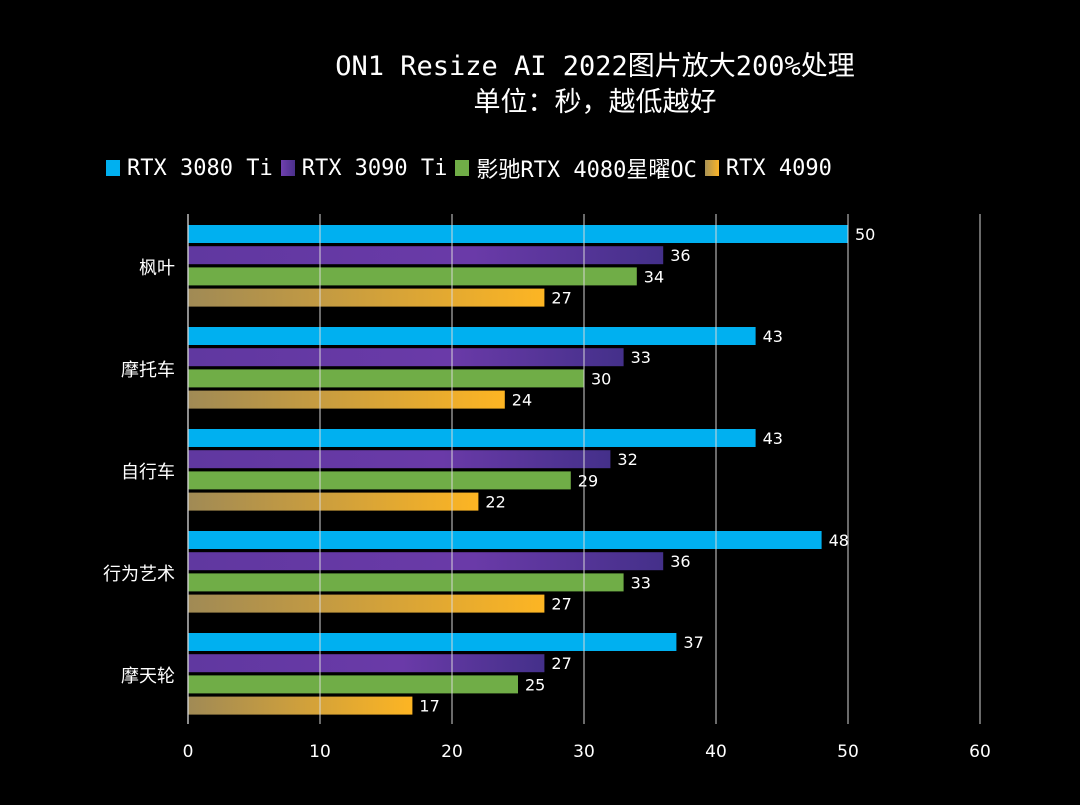  I want to click on data-label: 17, so click(429, 706).